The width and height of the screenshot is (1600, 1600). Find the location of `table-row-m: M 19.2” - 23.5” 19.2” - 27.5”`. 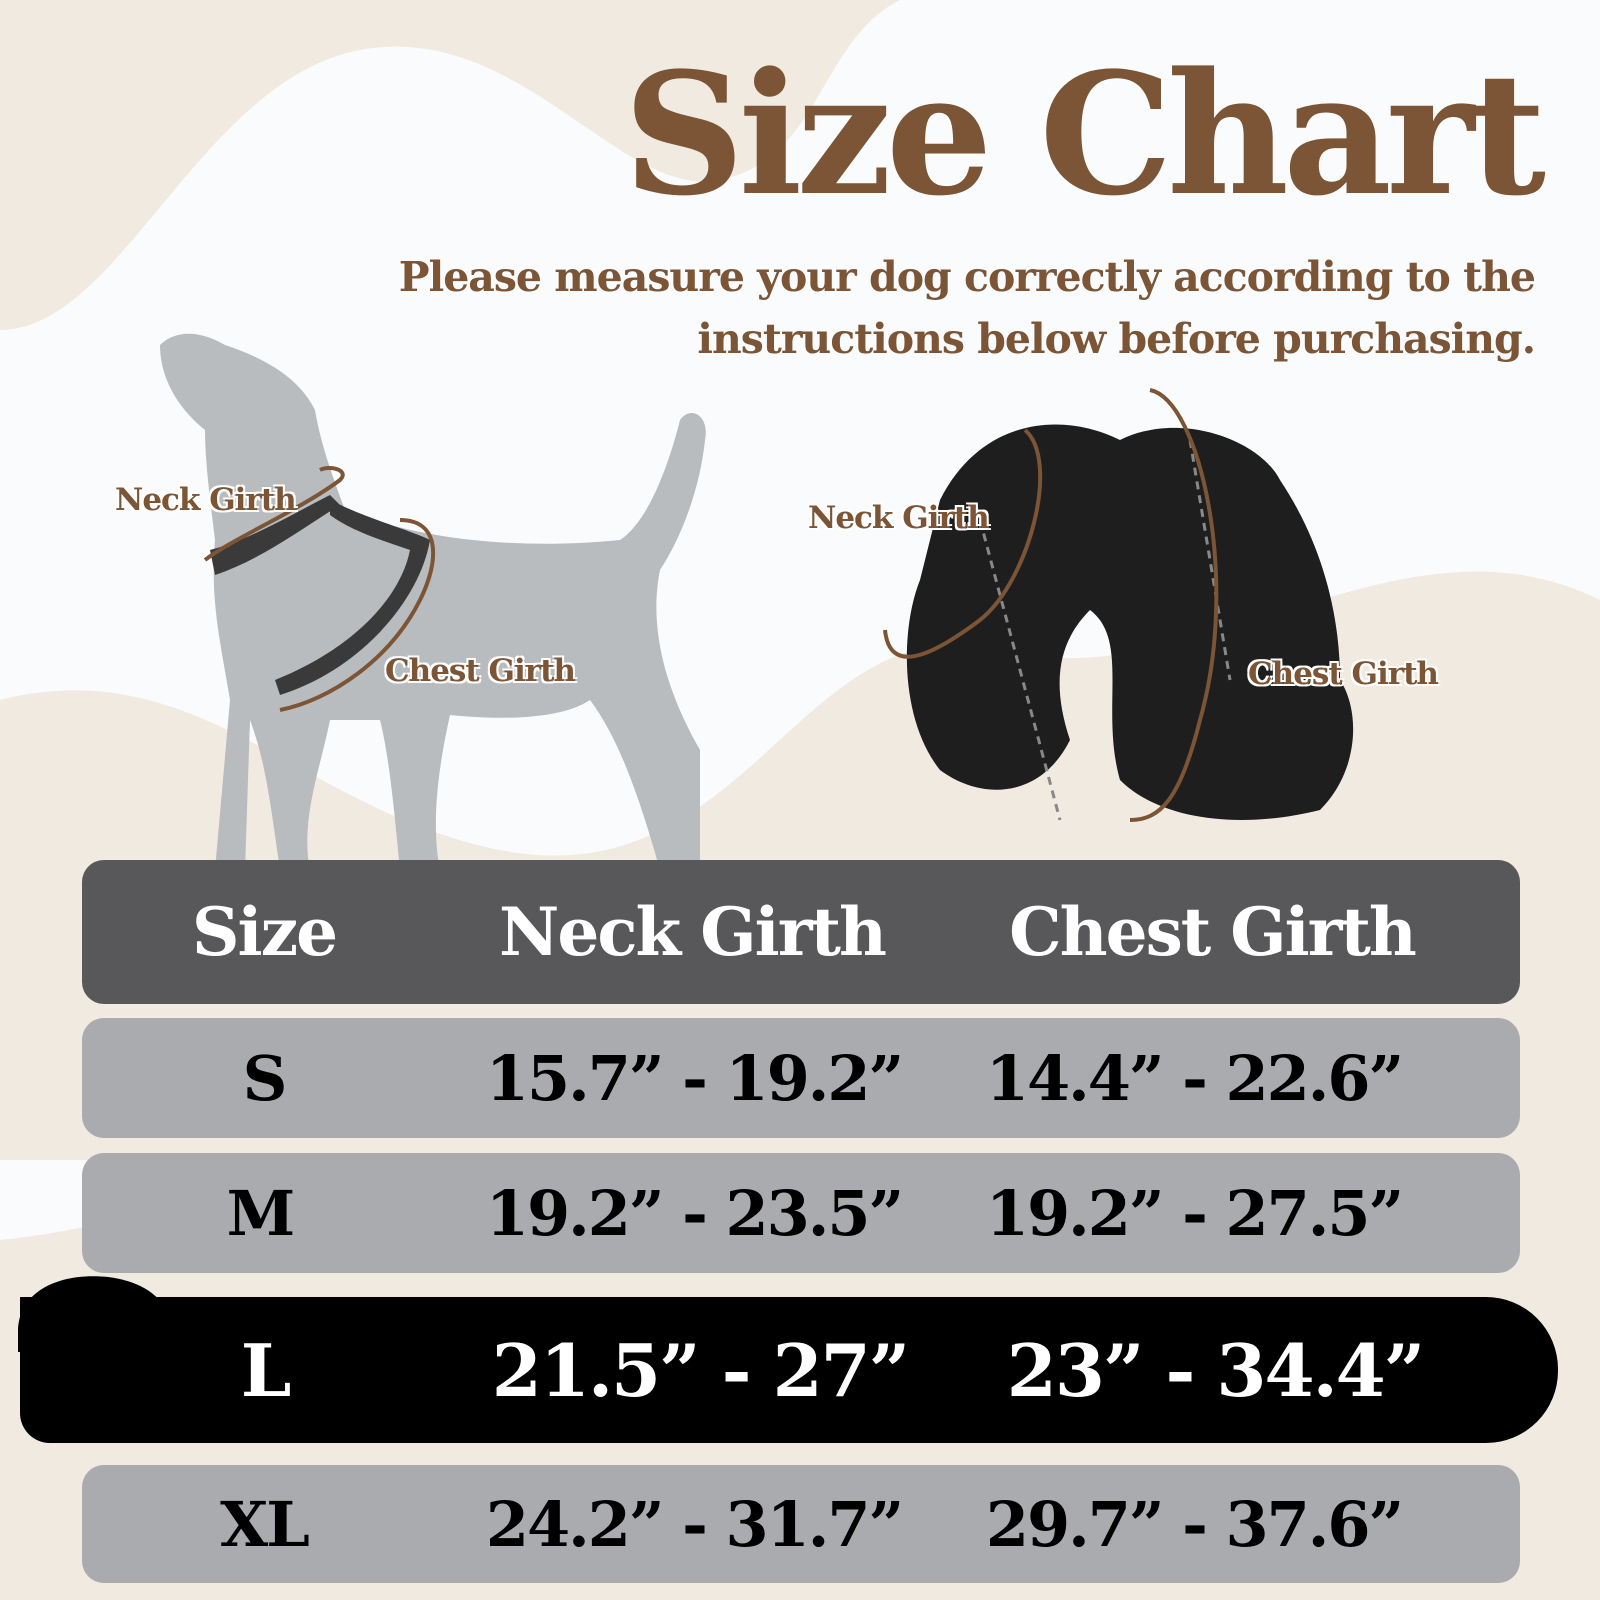

table-row-m: M 19.2” - 23.5” 19.2” - 27.5” is located at coordinates (801, 1213).